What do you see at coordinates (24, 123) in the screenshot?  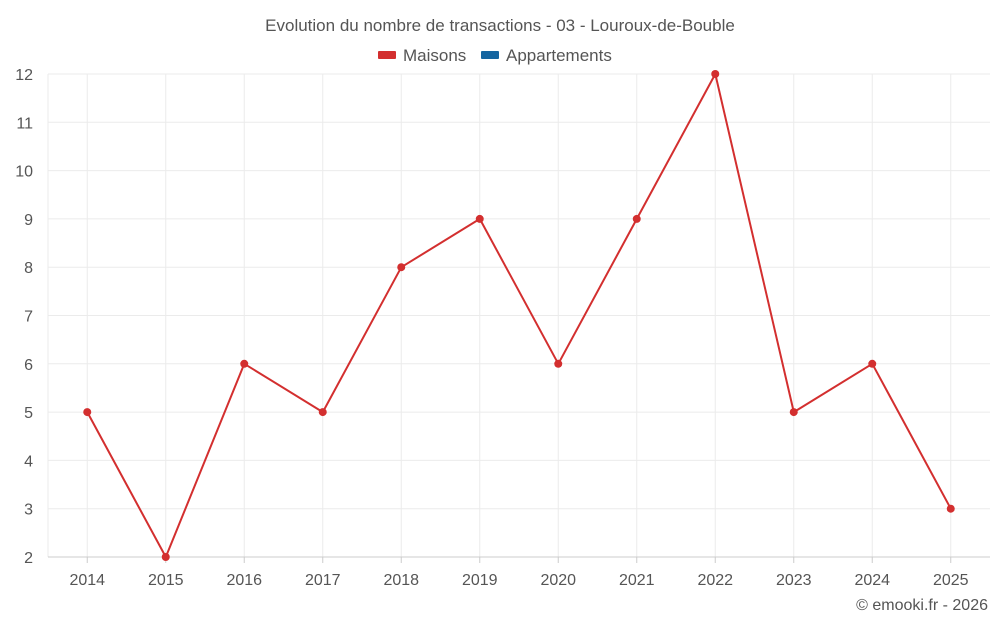 I see `y-tick-label: 11` at bounding box center [24, 123].